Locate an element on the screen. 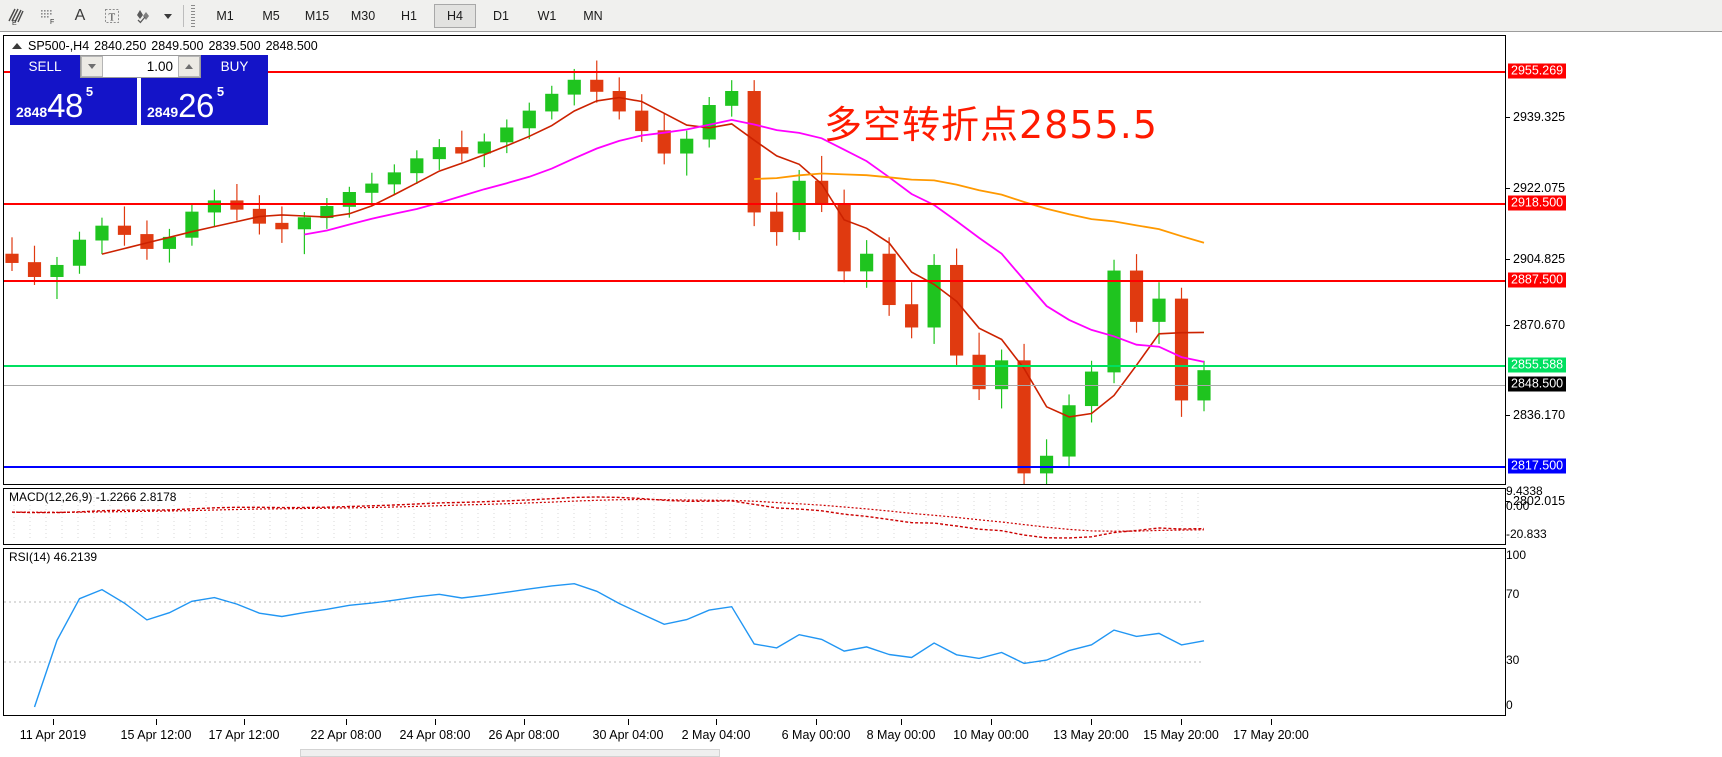 The image size is (1722, 757). sell-price-display: 2848 48 5 is located at coordinates (73, 101).